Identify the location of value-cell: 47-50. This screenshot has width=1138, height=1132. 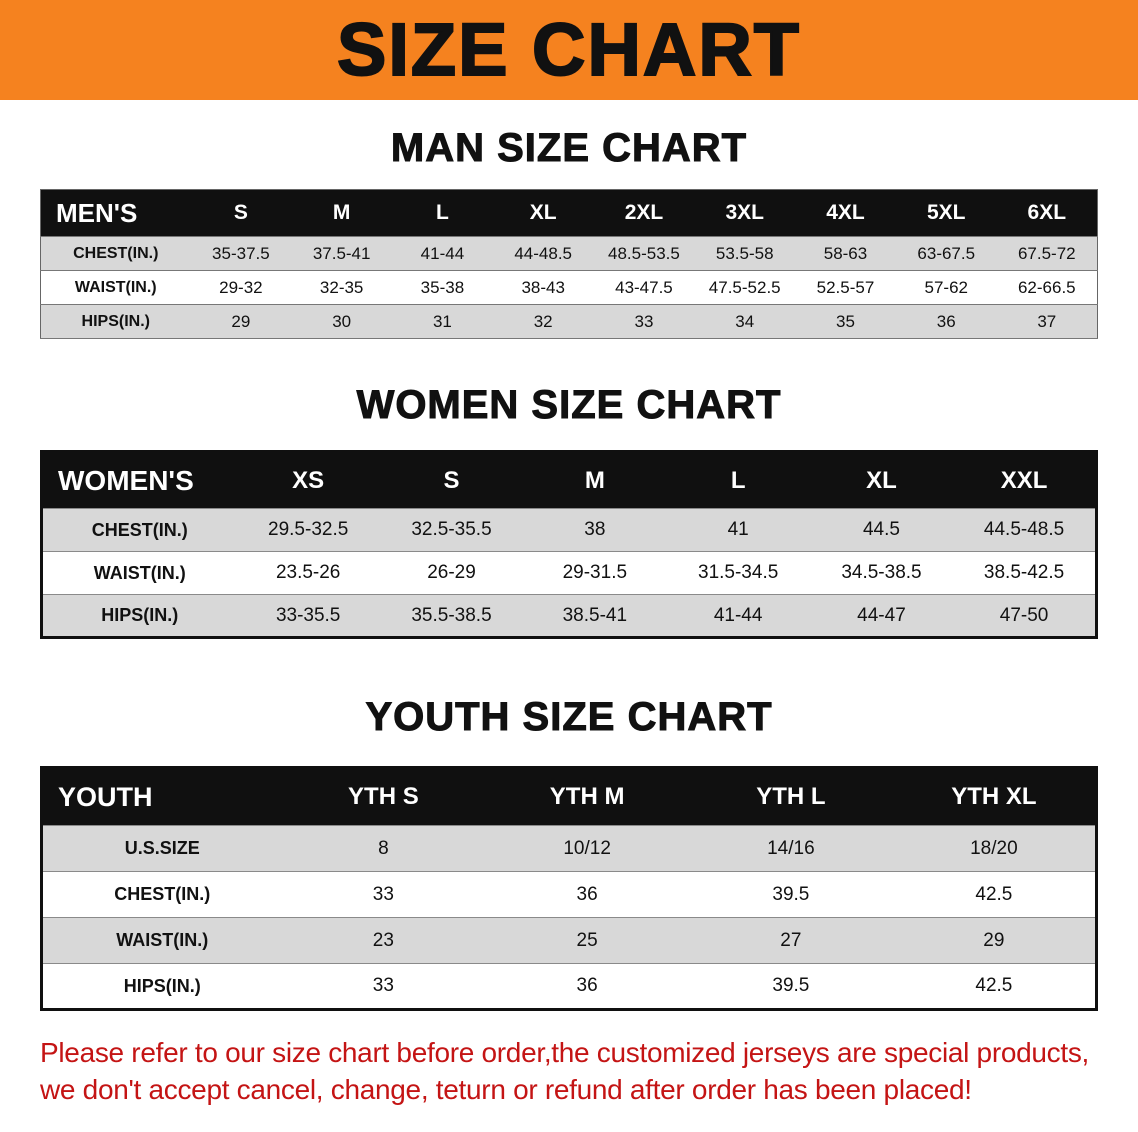
(1024, 615).